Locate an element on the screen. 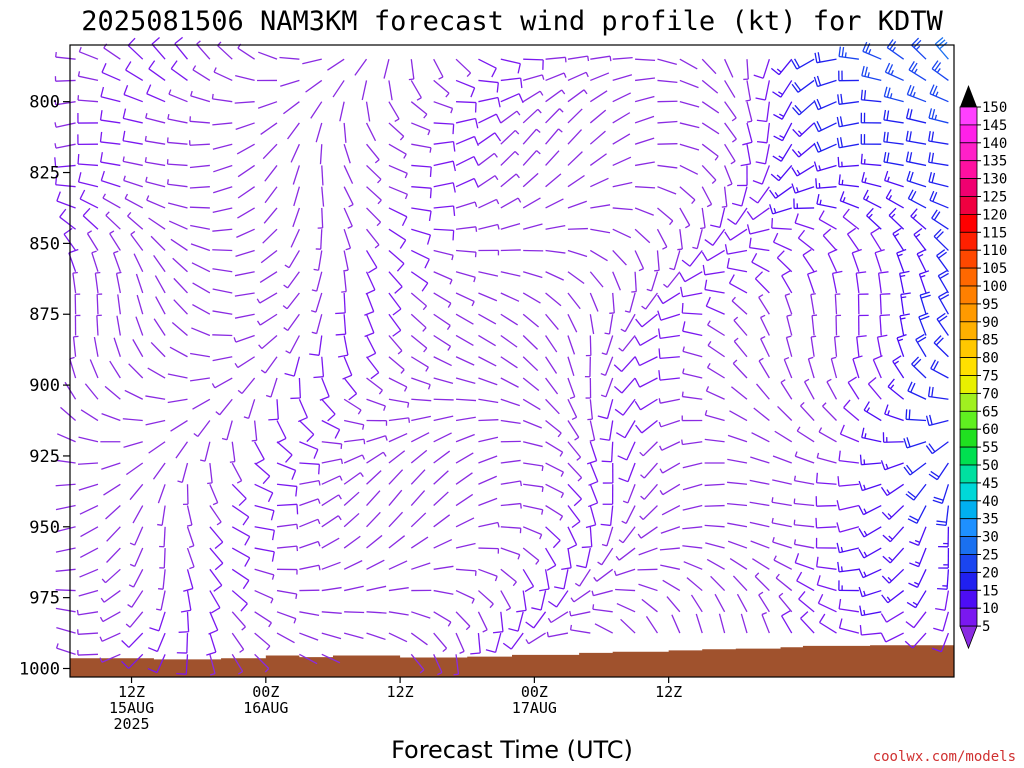 The image size is (1024, 768). colorbar-top-arrow is located at coordinates (968, 96).